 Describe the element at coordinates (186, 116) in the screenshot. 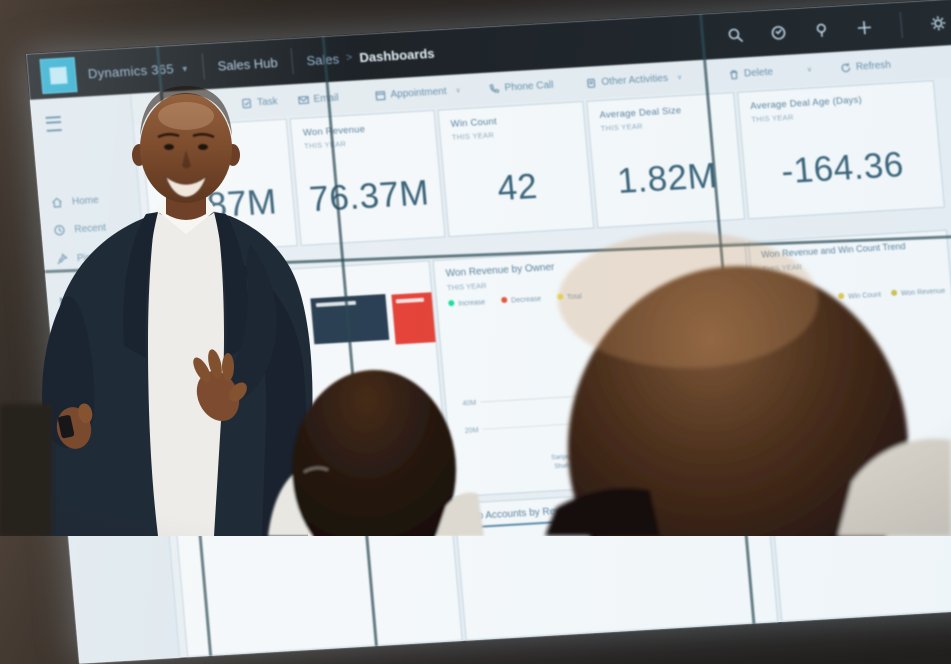

I see `presenter-forehead-highlight` at that location.